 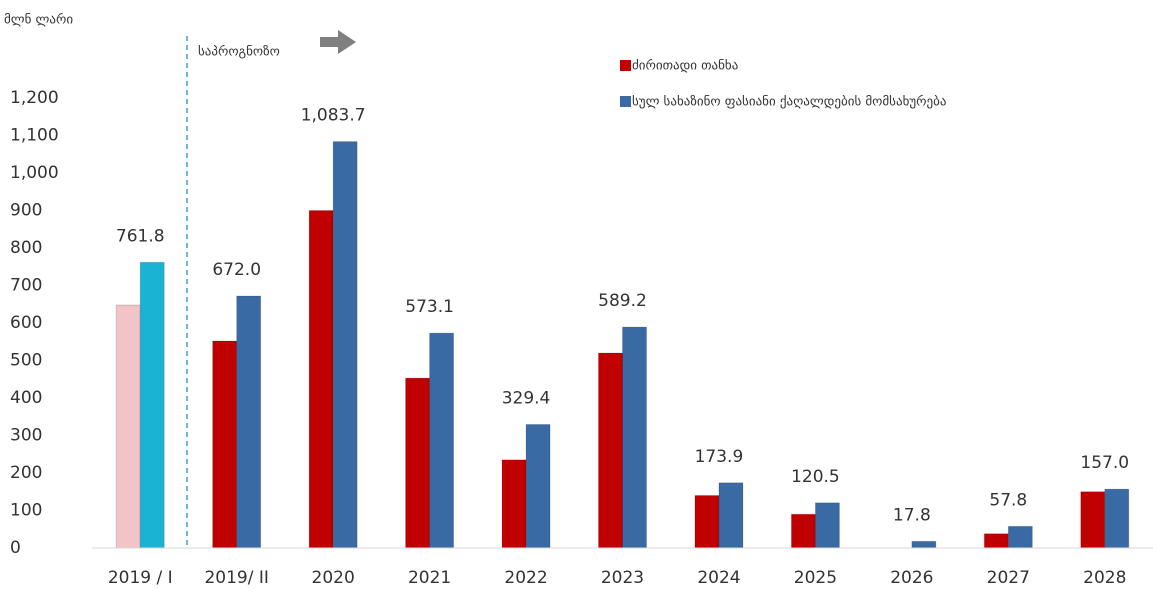 What do you see at coordinates (338, 42) in the screenshot?
I see `forecast-arrow` at bounding box center [338, 42].